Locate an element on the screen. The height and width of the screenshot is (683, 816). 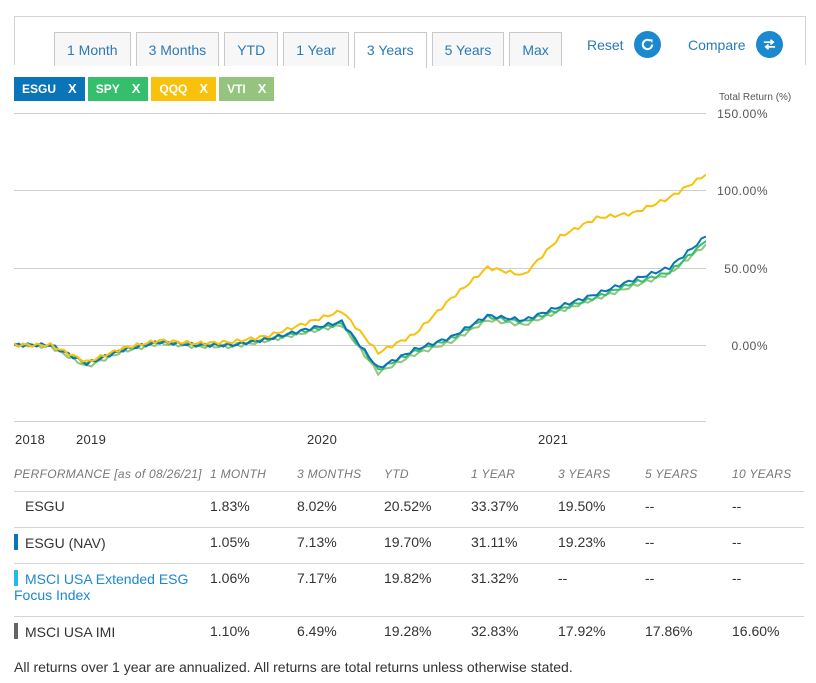
chip-vti: VTI X is located at coordinates (247, 89).